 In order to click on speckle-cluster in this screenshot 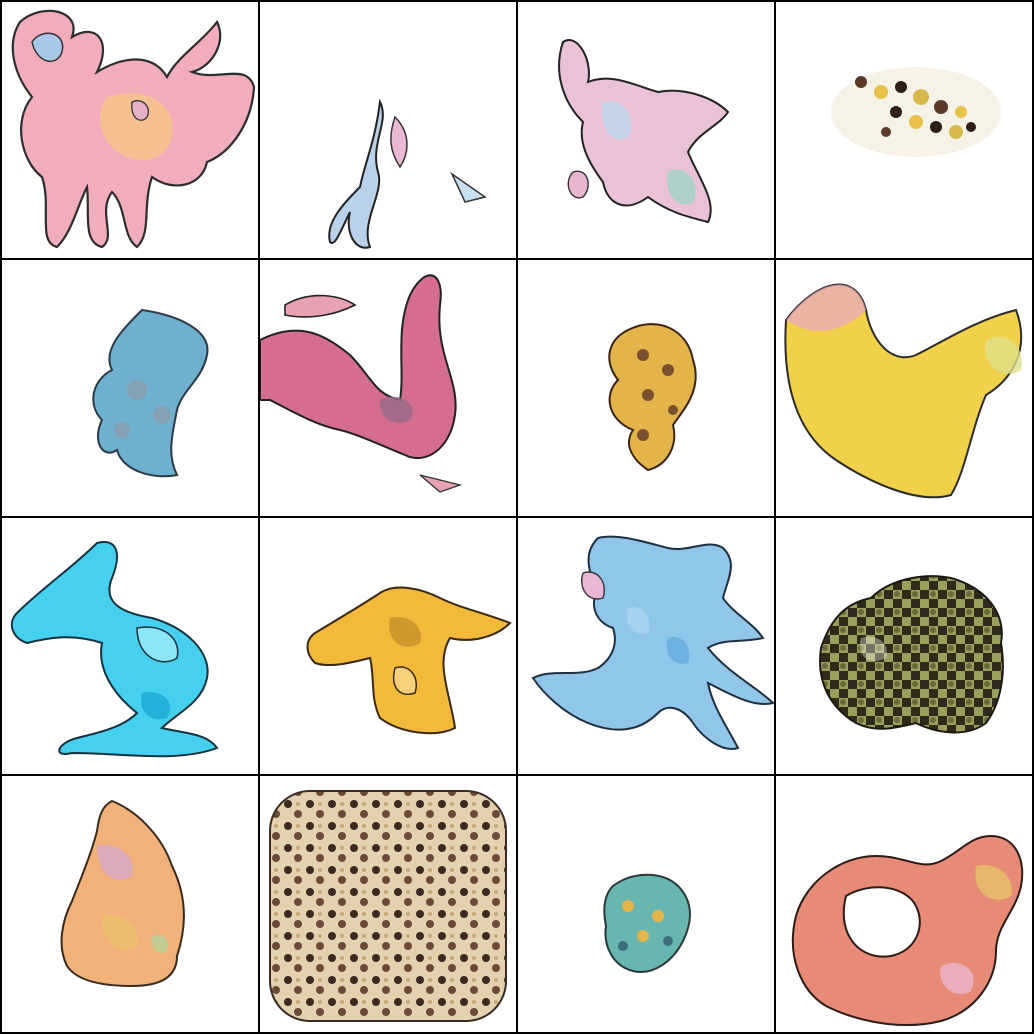, I will do `click(915, 107)`.